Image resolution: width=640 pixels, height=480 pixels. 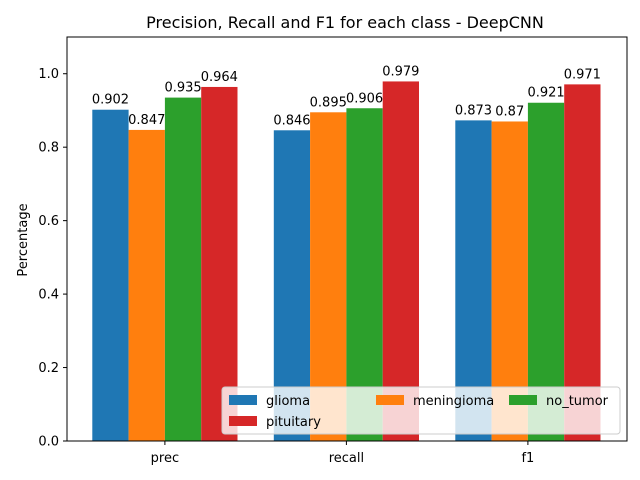 I want to click on y-tick-label-4: 0.8, so click(x=48, y=148).